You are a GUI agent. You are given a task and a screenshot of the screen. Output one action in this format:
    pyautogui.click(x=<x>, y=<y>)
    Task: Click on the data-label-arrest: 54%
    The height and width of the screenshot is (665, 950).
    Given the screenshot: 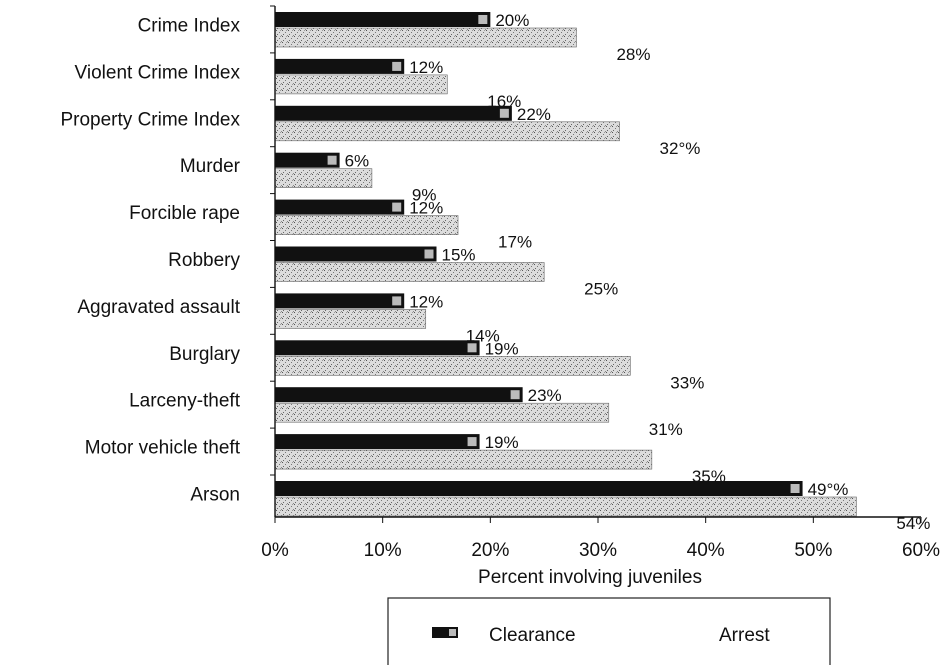 What is the action you would take?
    pyautogui.click(x=913, y=523)
    